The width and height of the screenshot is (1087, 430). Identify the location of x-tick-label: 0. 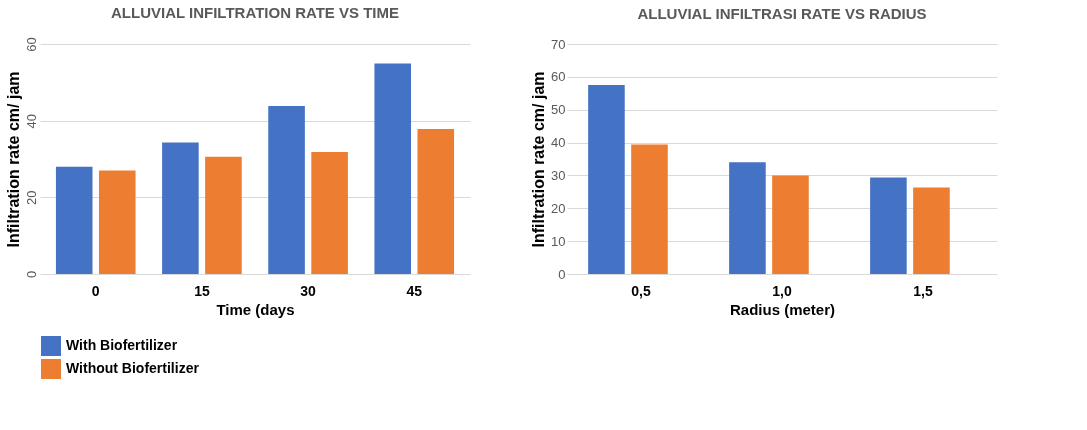
(95, 290).